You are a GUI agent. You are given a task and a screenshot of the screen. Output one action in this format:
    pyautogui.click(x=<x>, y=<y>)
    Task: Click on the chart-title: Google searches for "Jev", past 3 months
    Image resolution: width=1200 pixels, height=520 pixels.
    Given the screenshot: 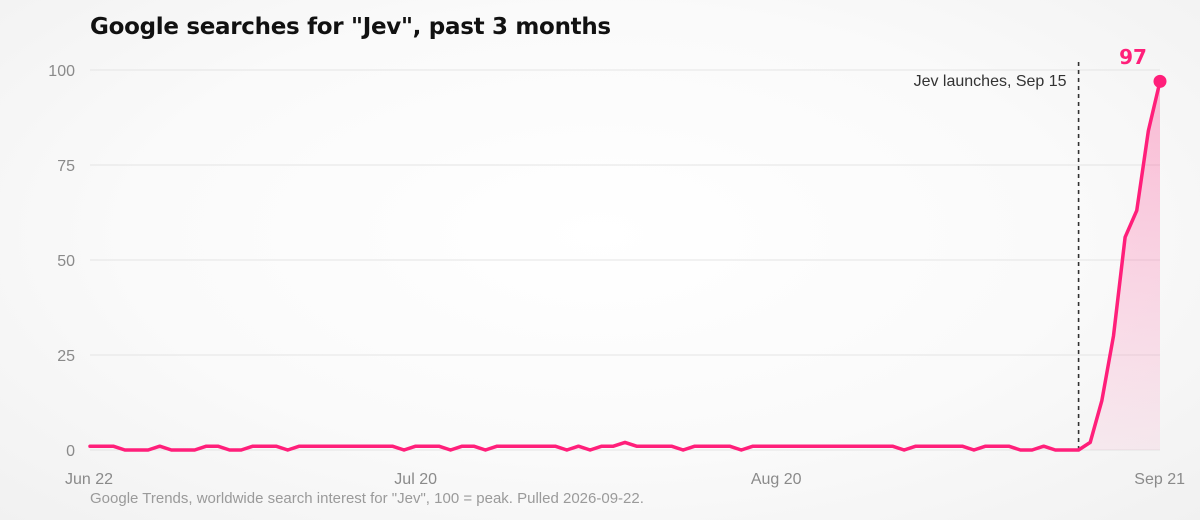 What is the action you would take?
    pyautogui.click(x=350, y=27)
    